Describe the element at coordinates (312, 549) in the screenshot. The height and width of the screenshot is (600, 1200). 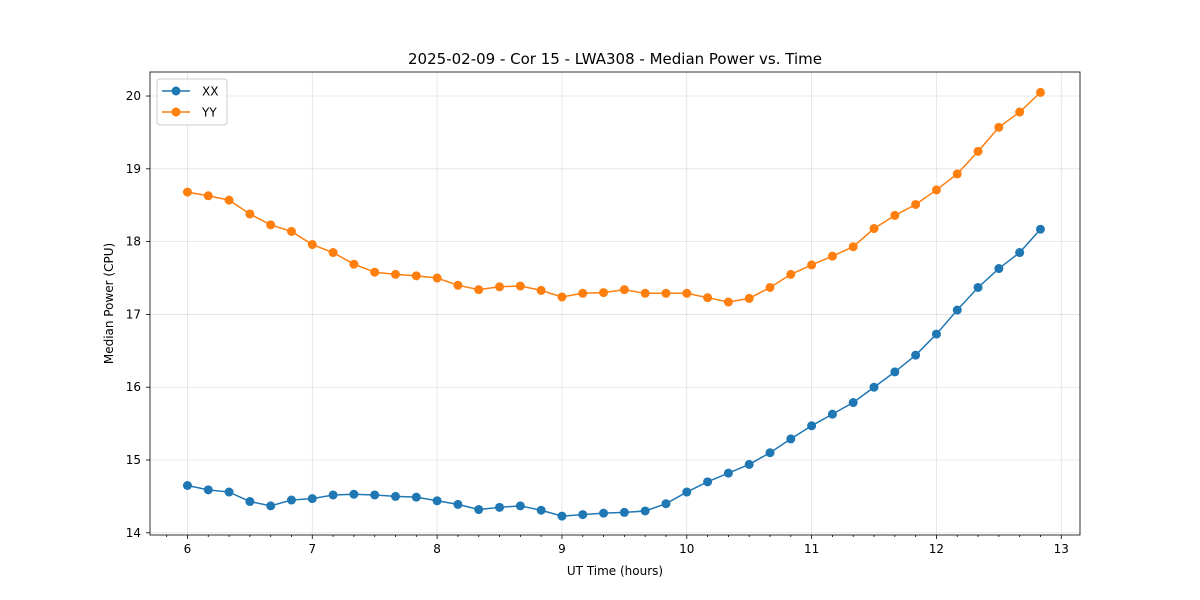
I see `x-tick-label: 7` at that location.